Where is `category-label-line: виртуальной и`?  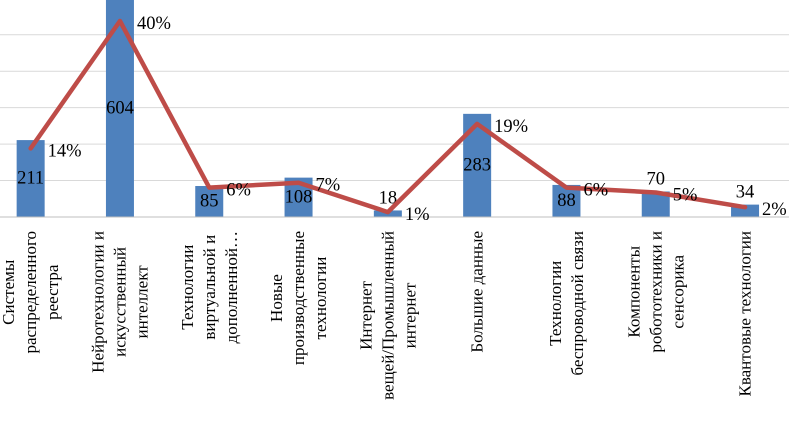
category-label-line: виртуальной и is located at coordinates (209, 287).